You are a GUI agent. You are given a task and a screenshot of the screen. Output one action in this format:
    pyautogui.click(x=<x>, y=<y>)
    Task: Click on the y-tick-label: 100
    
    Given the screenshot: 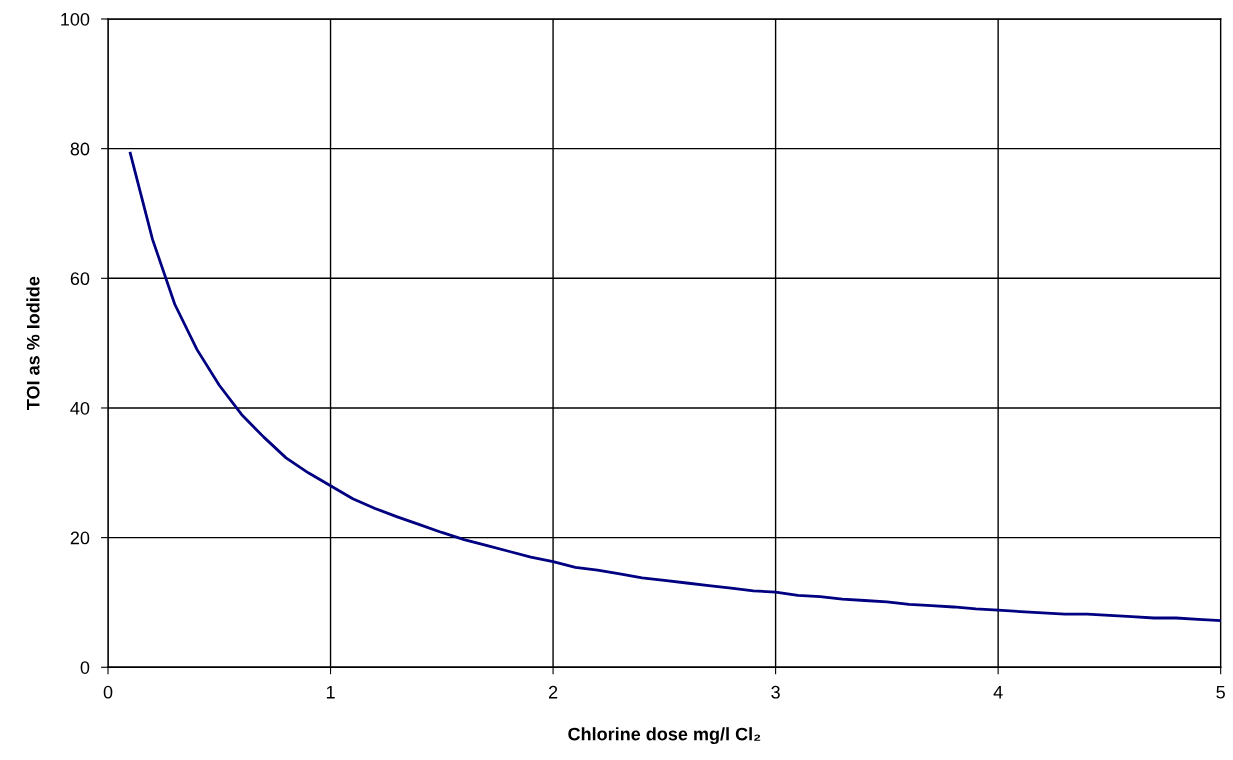 What is the action you would take?
    pyautogui.click(x=75, y=19)
    